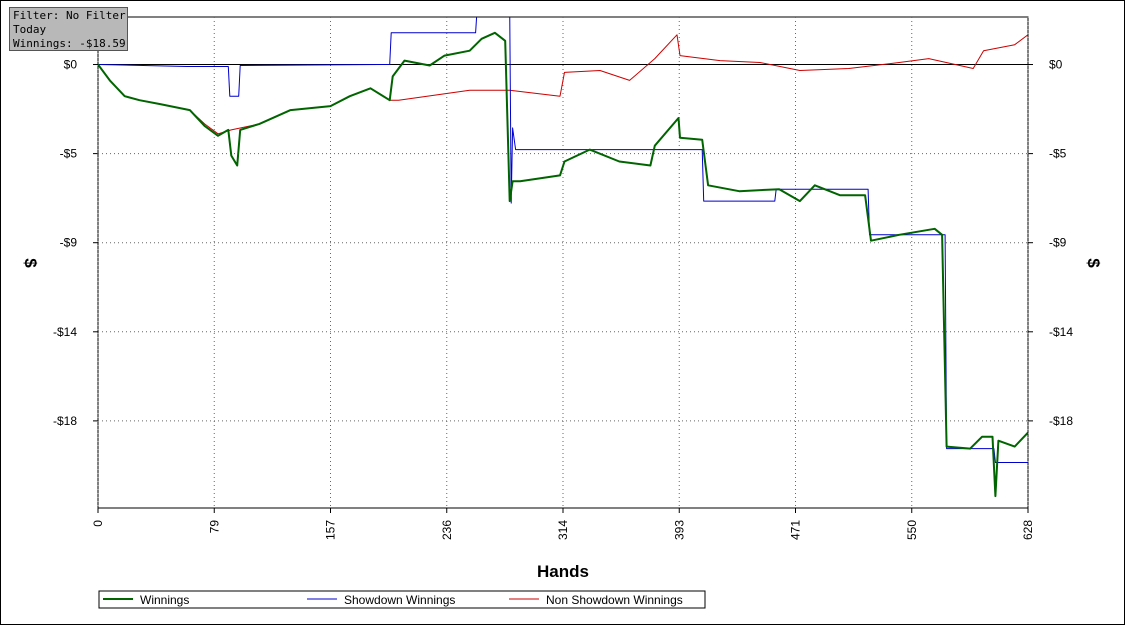 The height and width of the screenshot is (625, 1125). I want to click on legend-label: Winnings, so click(164, 600).